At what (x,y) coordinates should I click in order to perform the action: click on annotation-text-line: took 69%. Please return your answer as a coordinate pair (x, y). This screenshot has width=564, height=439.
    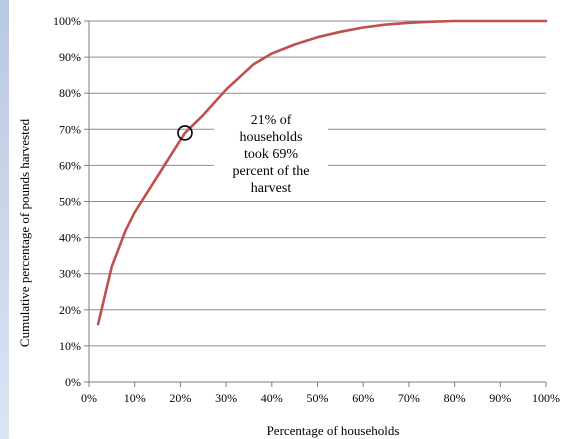
    Looking at the image, I should click on (271, 154).